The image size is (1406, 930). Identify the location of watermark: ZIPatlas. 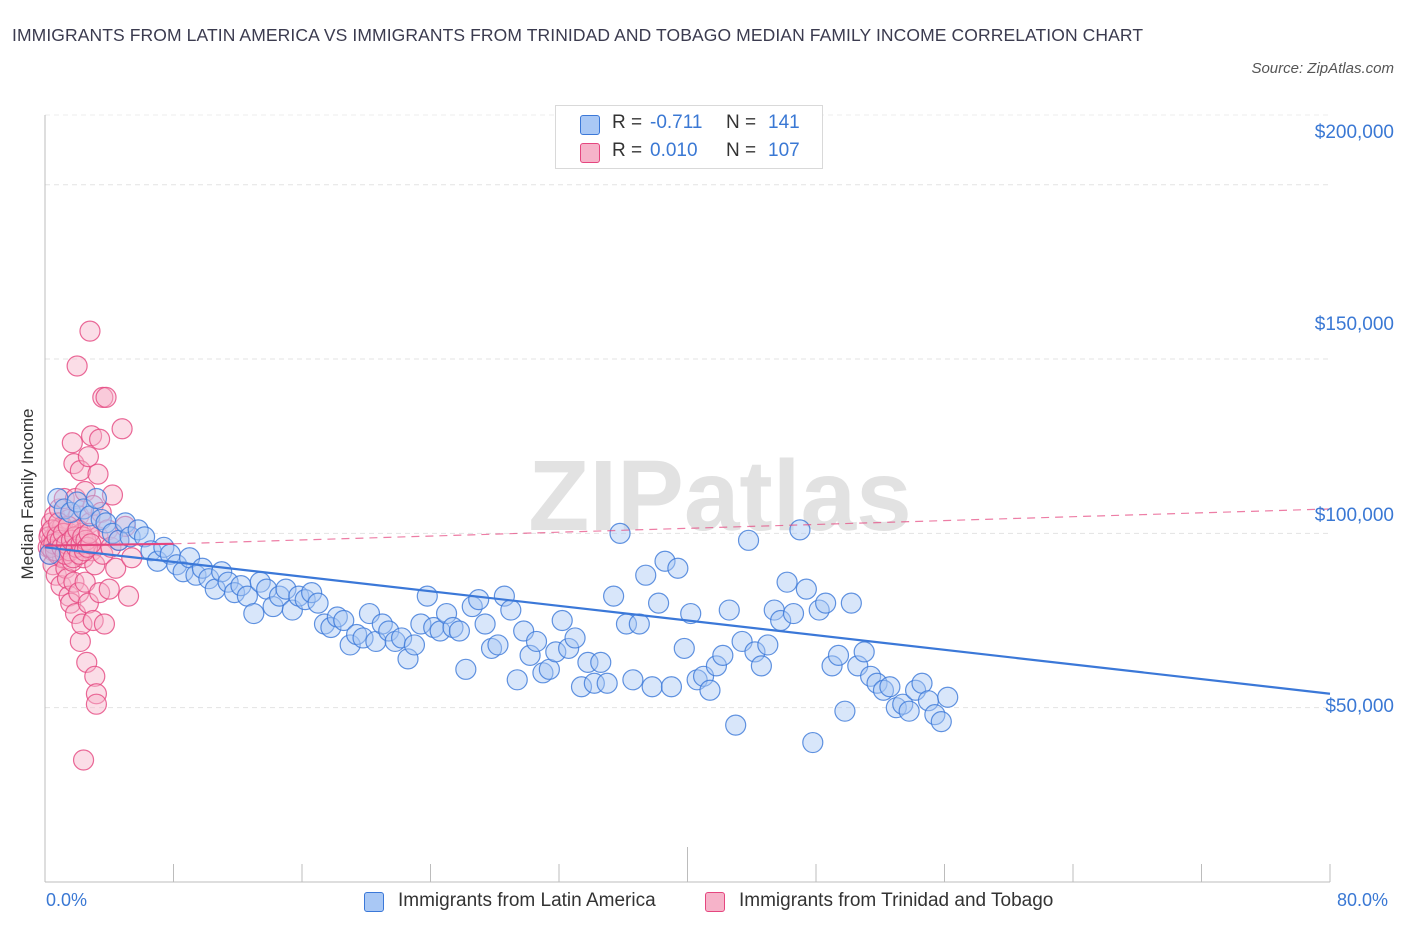
(720, 496).